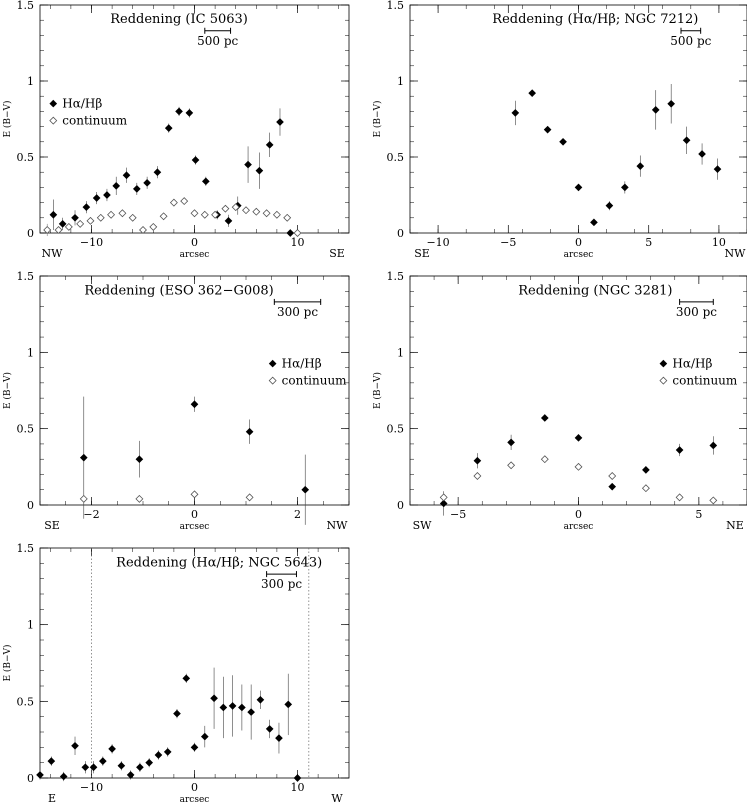 The height and width of the screenshot is (803, 747). Describe the element at coordinates (26, 6) in the screenshot. I see `y-tick-label: 1.5` at that location.